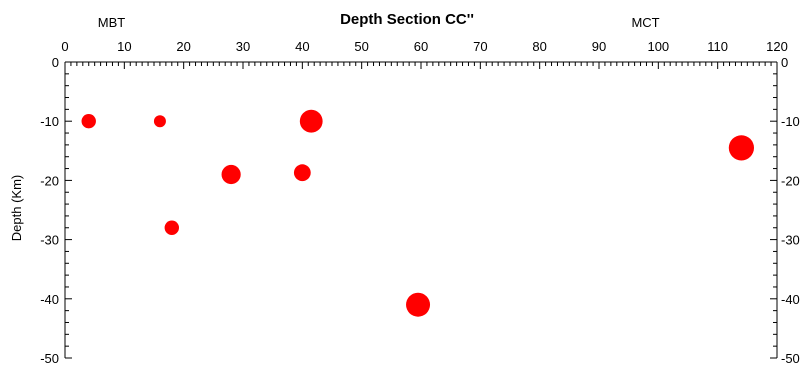 This screenshot has width=808, height=367. Describe the element at coordinates (49, 299) in the screenshot. I see `y-tick-label-left: -40` at that location.